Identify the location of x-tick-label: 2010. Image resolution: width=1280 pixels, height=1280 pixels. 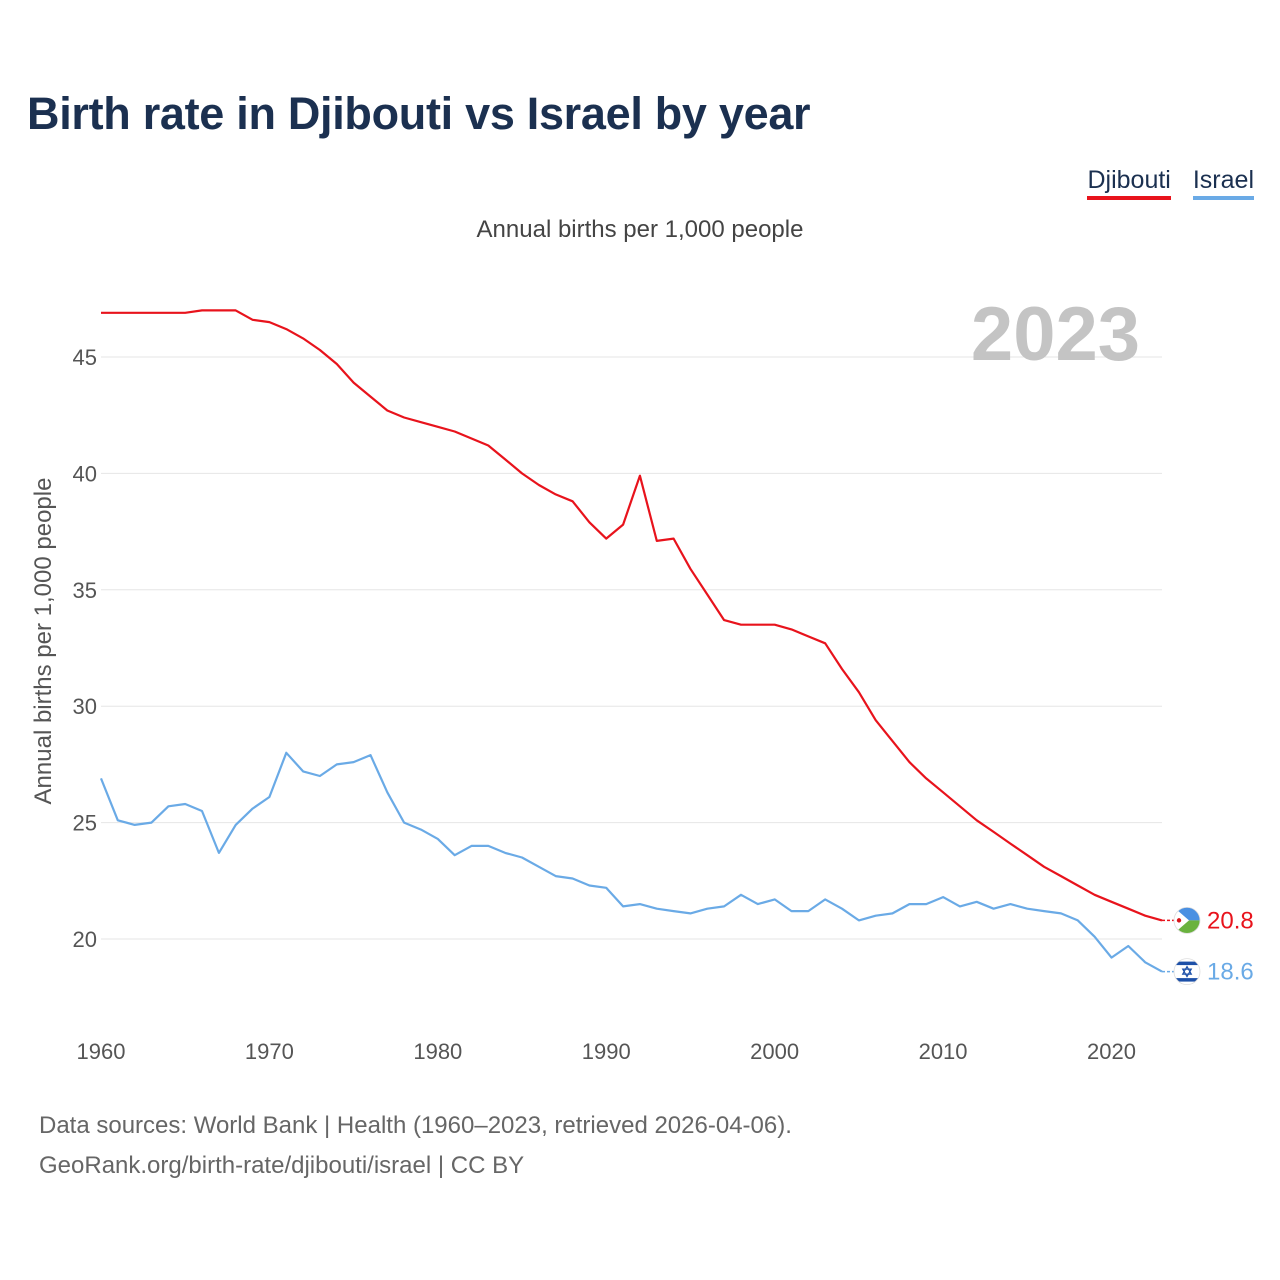
(943, 1051).